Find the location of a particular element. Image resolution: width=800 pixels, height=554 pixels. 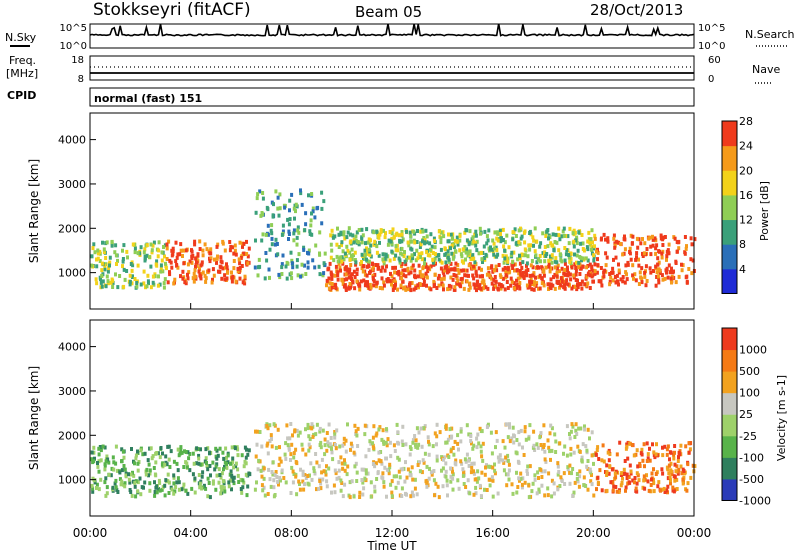

velocity-colorbar-tick: -1000 is located at coordinates (755, 500).